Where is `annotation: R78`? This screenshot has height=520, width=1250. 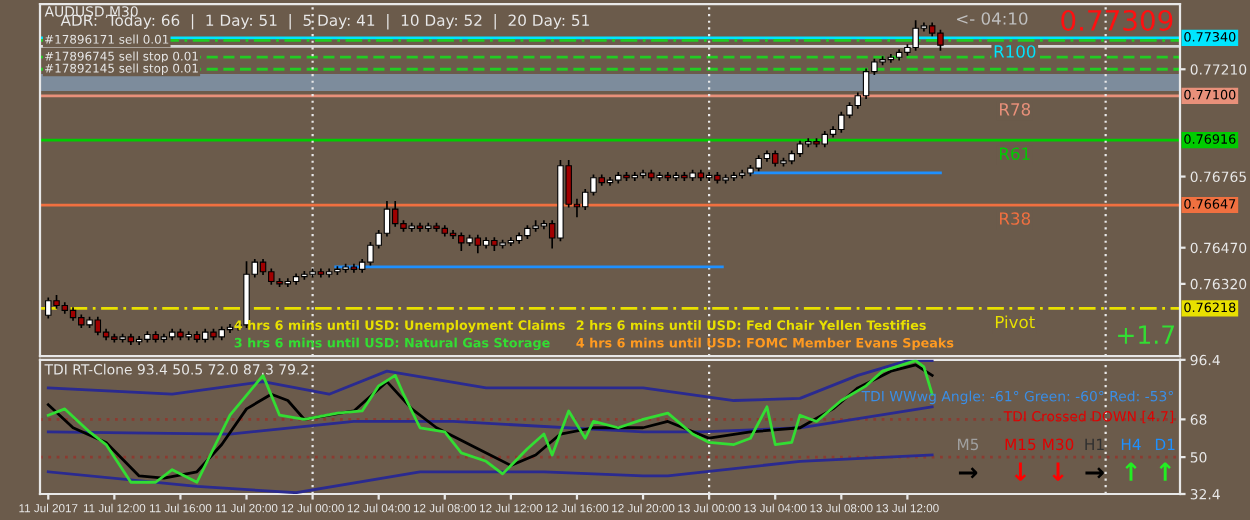
annotation: R78 is located at coordinates (1015, 109).